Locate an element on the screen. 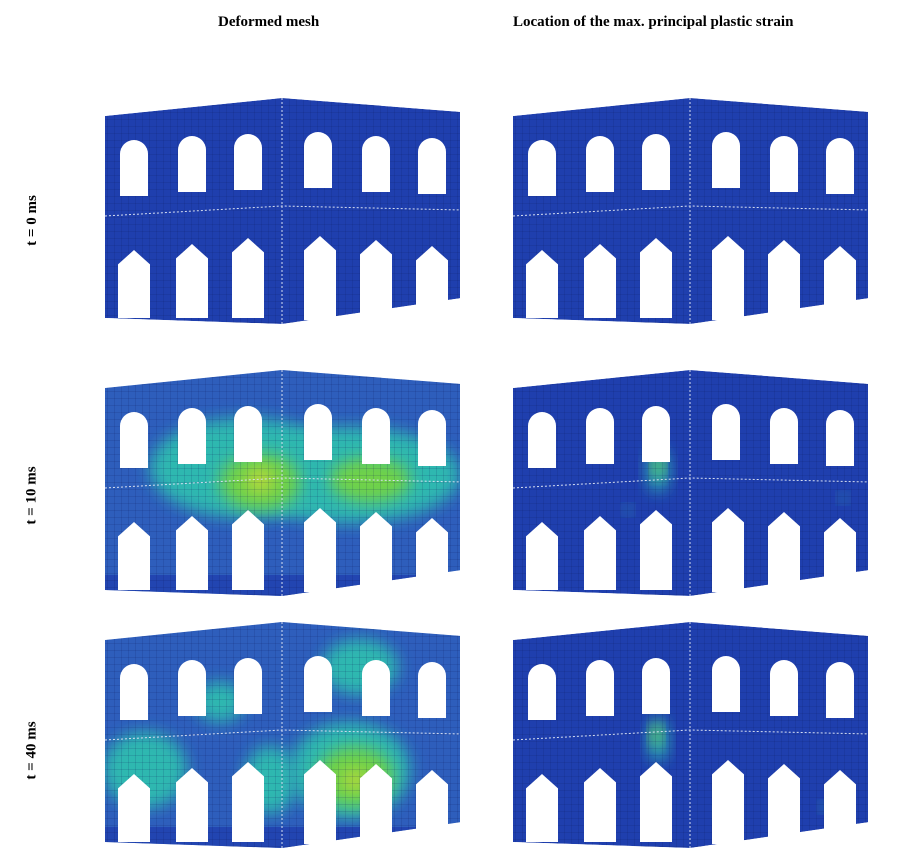 This screenshot has width=903, height=865. panel-mesh-t40 is located at coordinates (280, 742).